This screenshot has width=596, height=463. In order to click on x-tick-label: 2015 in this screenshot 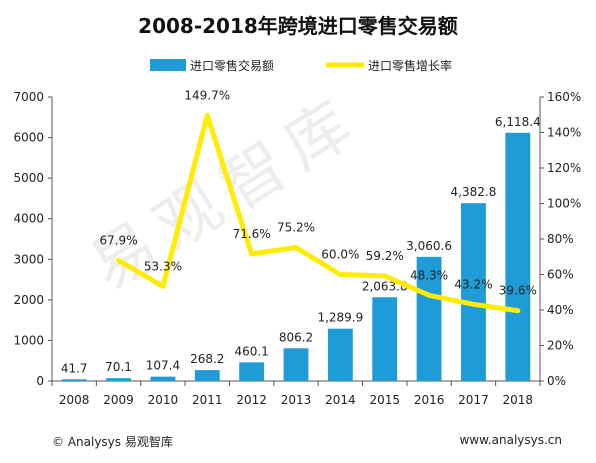, I will do `click(384, 400)`.